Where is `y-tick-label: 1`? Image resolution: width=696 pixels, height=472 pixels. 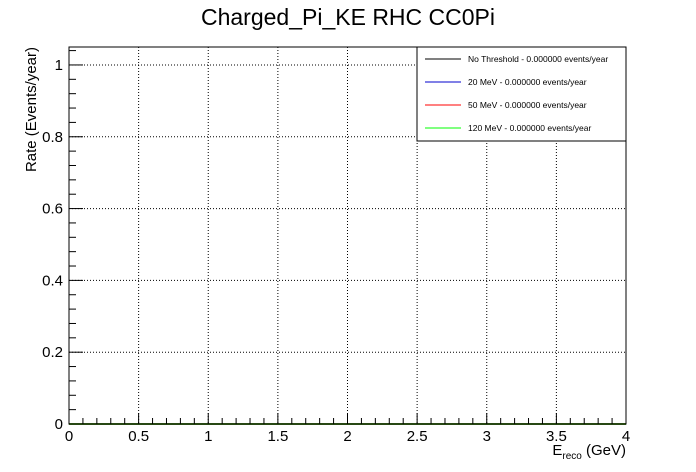 y-tick-label: 1 is located at coordinates (59, 65).